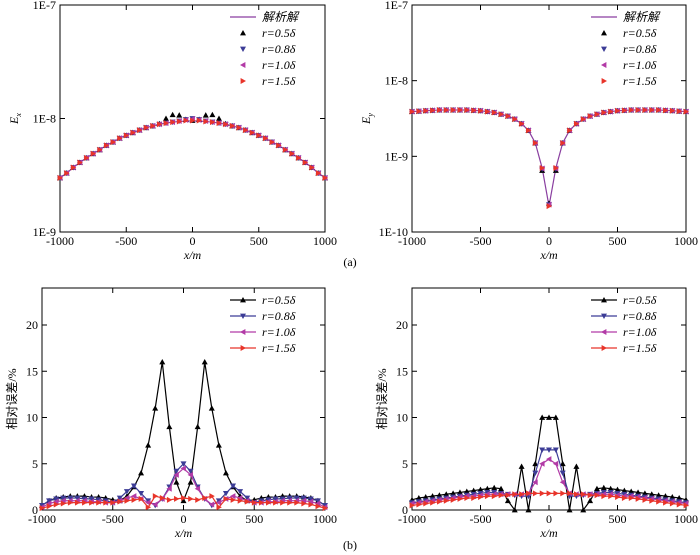 This screenshot has height=555, width=700. I want to click on legend-label: r=0.8δ, so click(279, 49).